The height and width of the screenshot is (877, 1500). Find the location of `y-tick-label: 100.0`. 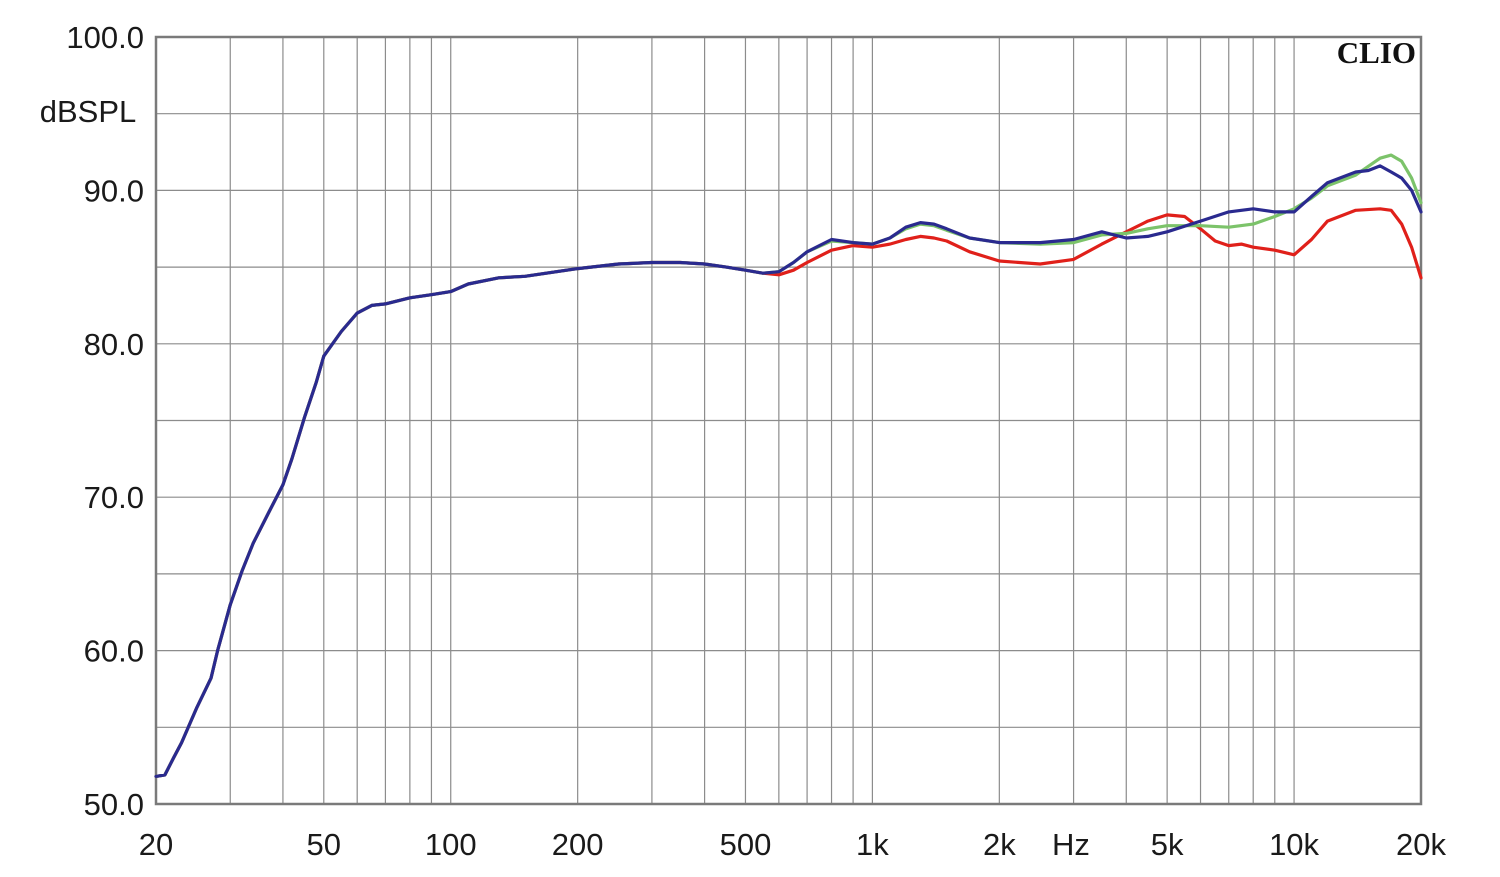

y-tick-label: 100.0 is located at coordinates (105, 37).